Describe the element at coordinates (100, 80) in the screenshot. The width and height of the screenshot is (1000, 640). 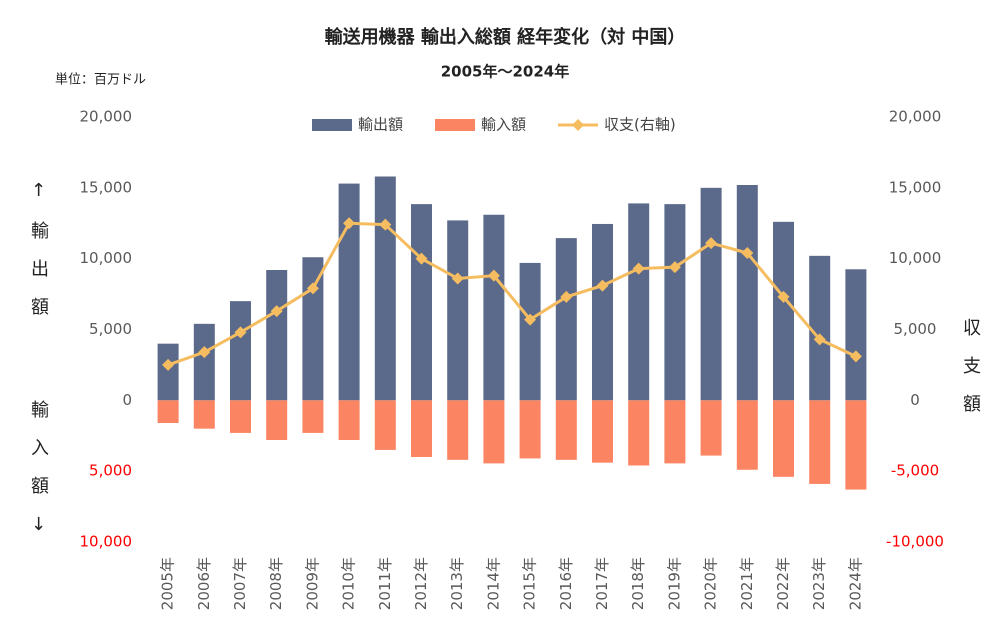
I see `unit-label: 単位：百万ドル` at that location.